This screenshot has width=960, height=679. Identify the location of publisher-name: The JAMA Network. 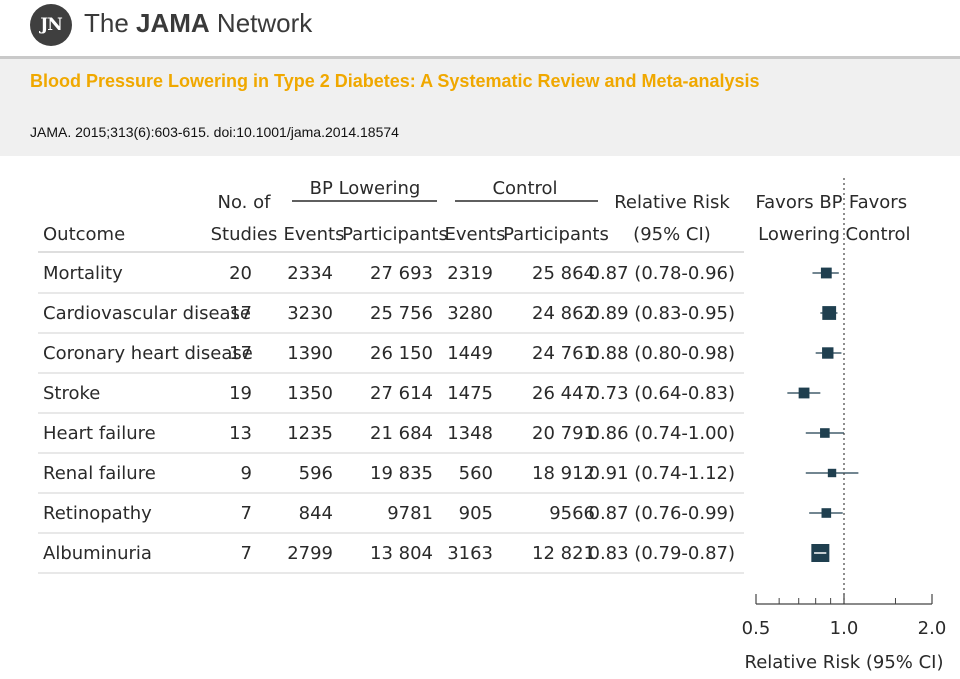
(198, 23).